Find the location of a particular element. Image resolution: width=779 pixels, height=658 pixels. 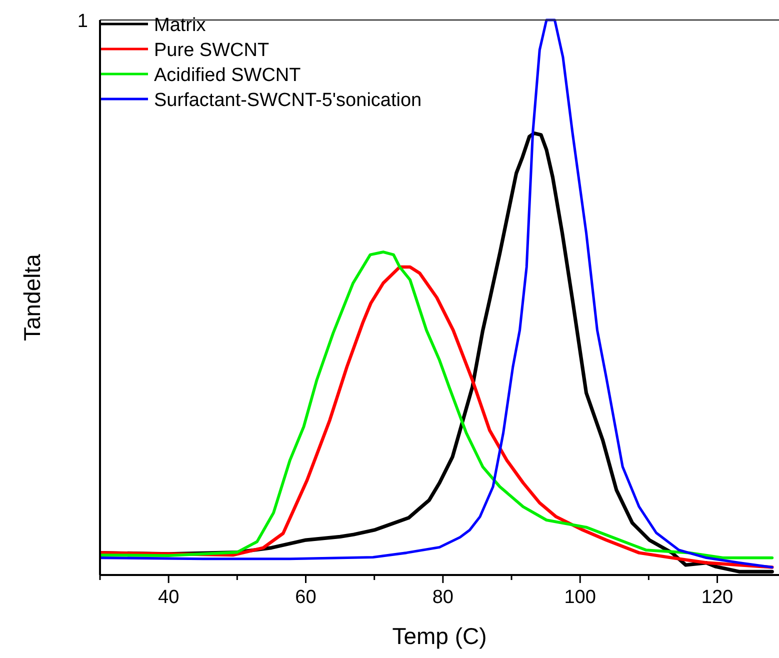

legend-label: Surfactant-SWCNT-5'sonication is located at coordinates (288, 100).